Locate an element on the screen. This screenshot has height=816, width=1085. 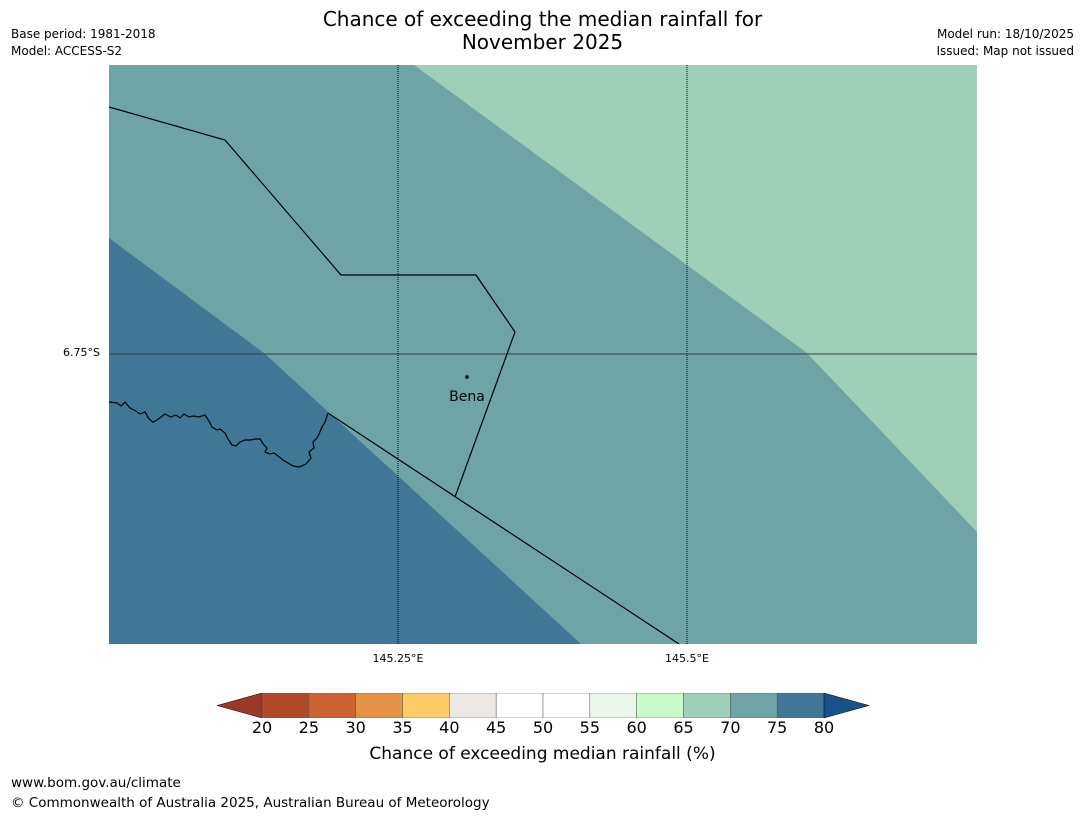
lon-label-145-5: 145.5°E is located at coordinates (687, 658).